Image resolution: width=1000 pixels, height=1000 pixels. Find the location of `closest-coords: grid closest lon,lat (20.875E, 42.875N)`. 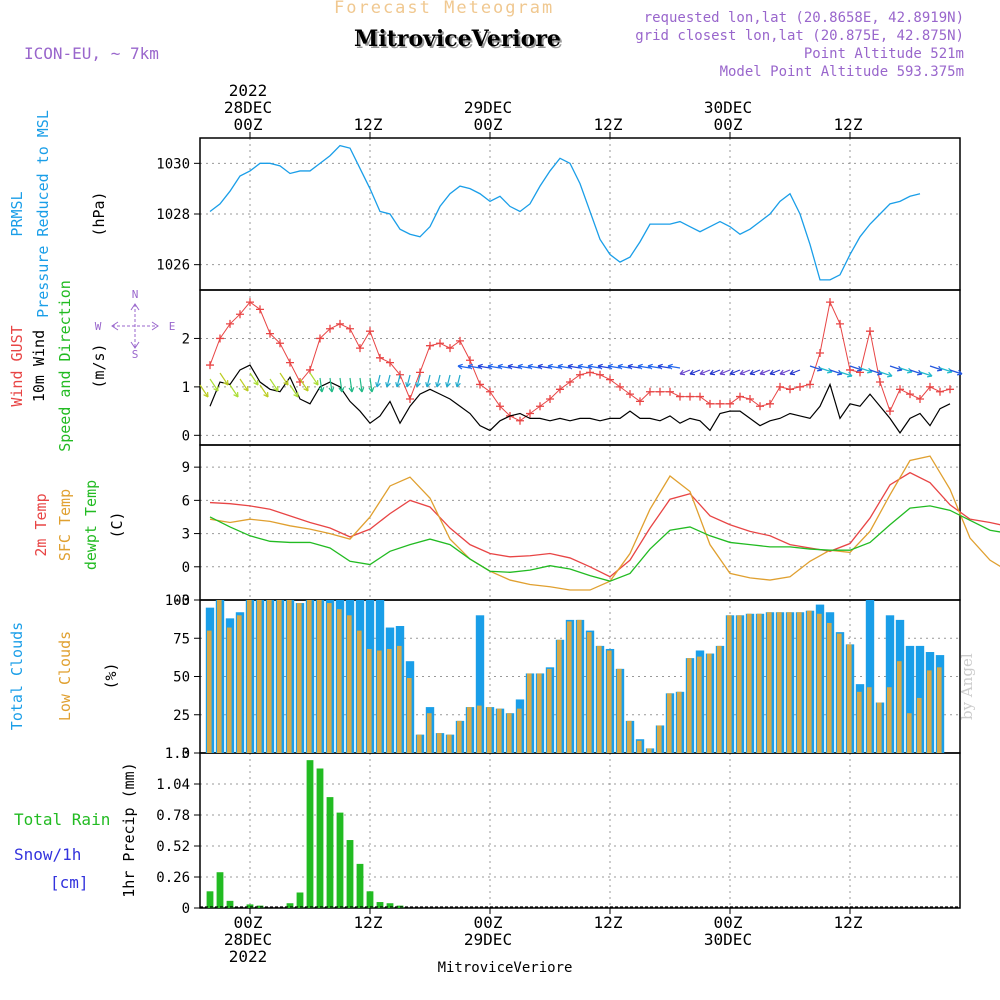

closest-coords: grid closest lon,lat (20.875E, 42.875N) is located at coordinates (799, 36).